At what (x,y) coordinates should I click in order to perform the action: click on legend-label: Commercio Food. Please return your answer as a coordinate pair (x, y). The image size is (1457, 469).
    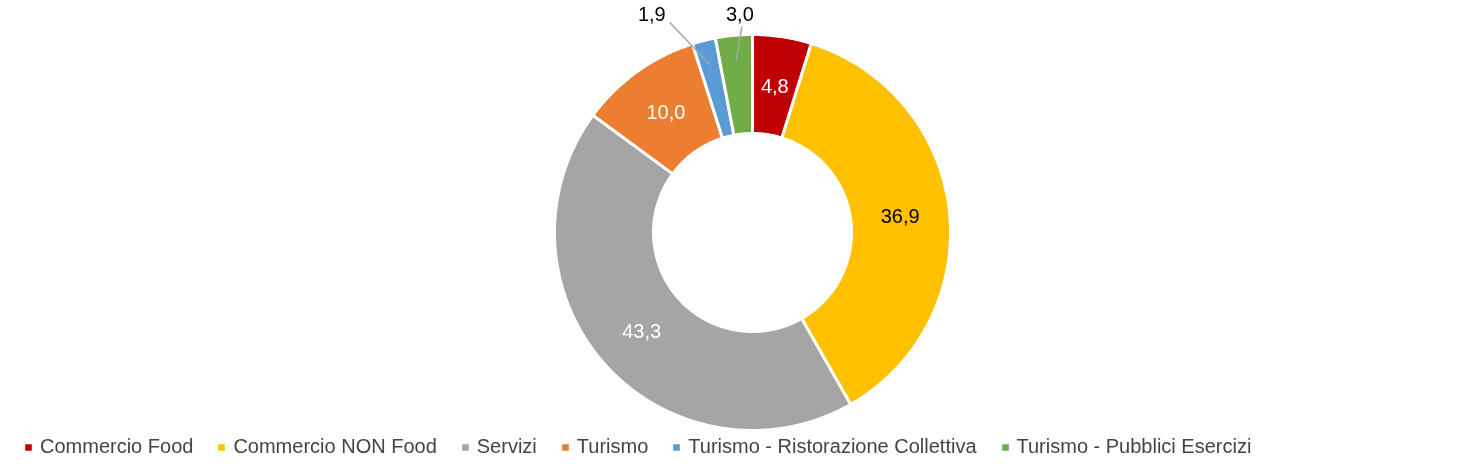
    Looking at the image, I should click on (117, 446).